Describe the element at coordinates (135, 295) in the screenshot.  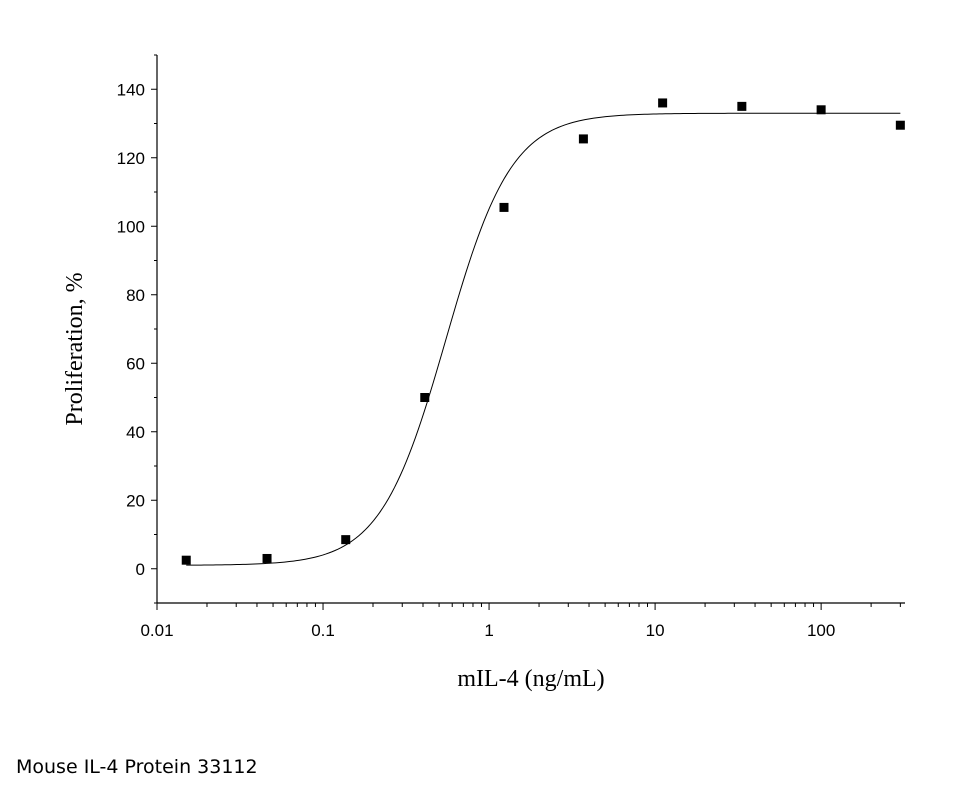
I see `y-tick-label: 80` at that location.